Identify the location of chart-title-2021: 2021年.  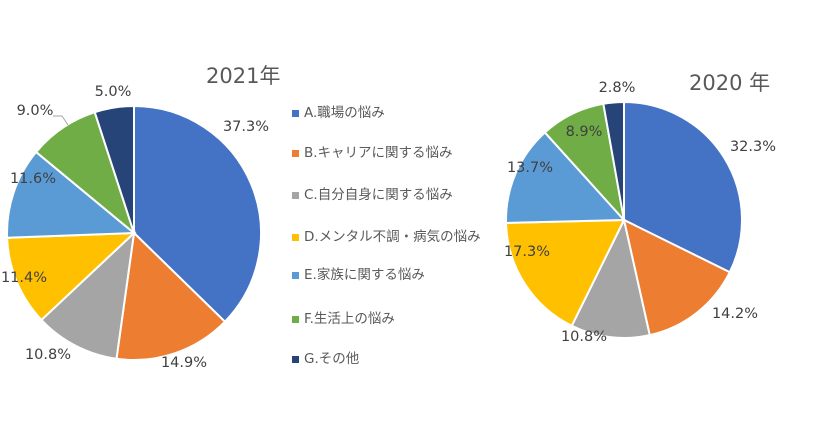
(243, 76).